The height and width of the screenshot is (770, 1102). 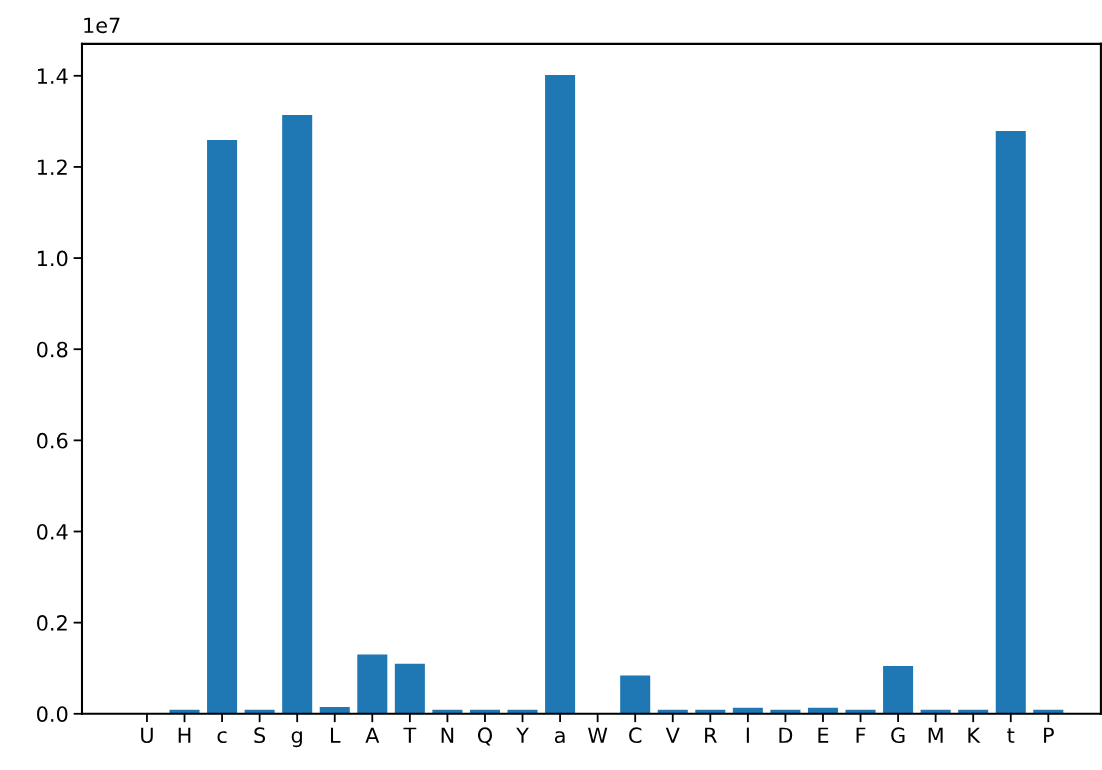 What do you see at coordinates (747, 735) in the screenshot?
I see `x-tick-label: I` at bounding box center [747, 735].